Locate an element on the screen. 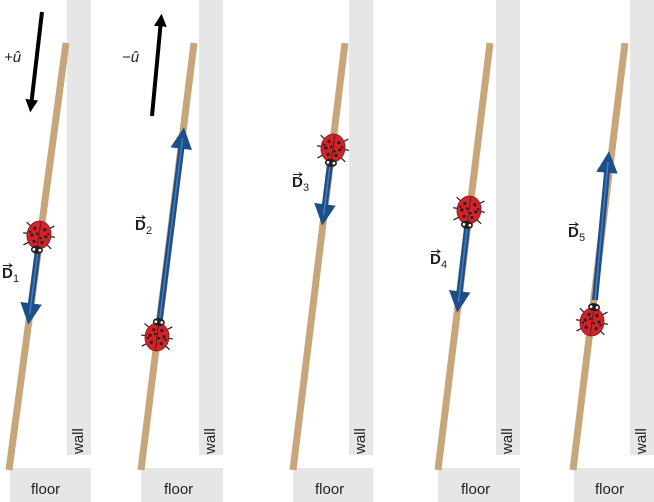  vector-label: D 4 is located at coordinates (438, 260).